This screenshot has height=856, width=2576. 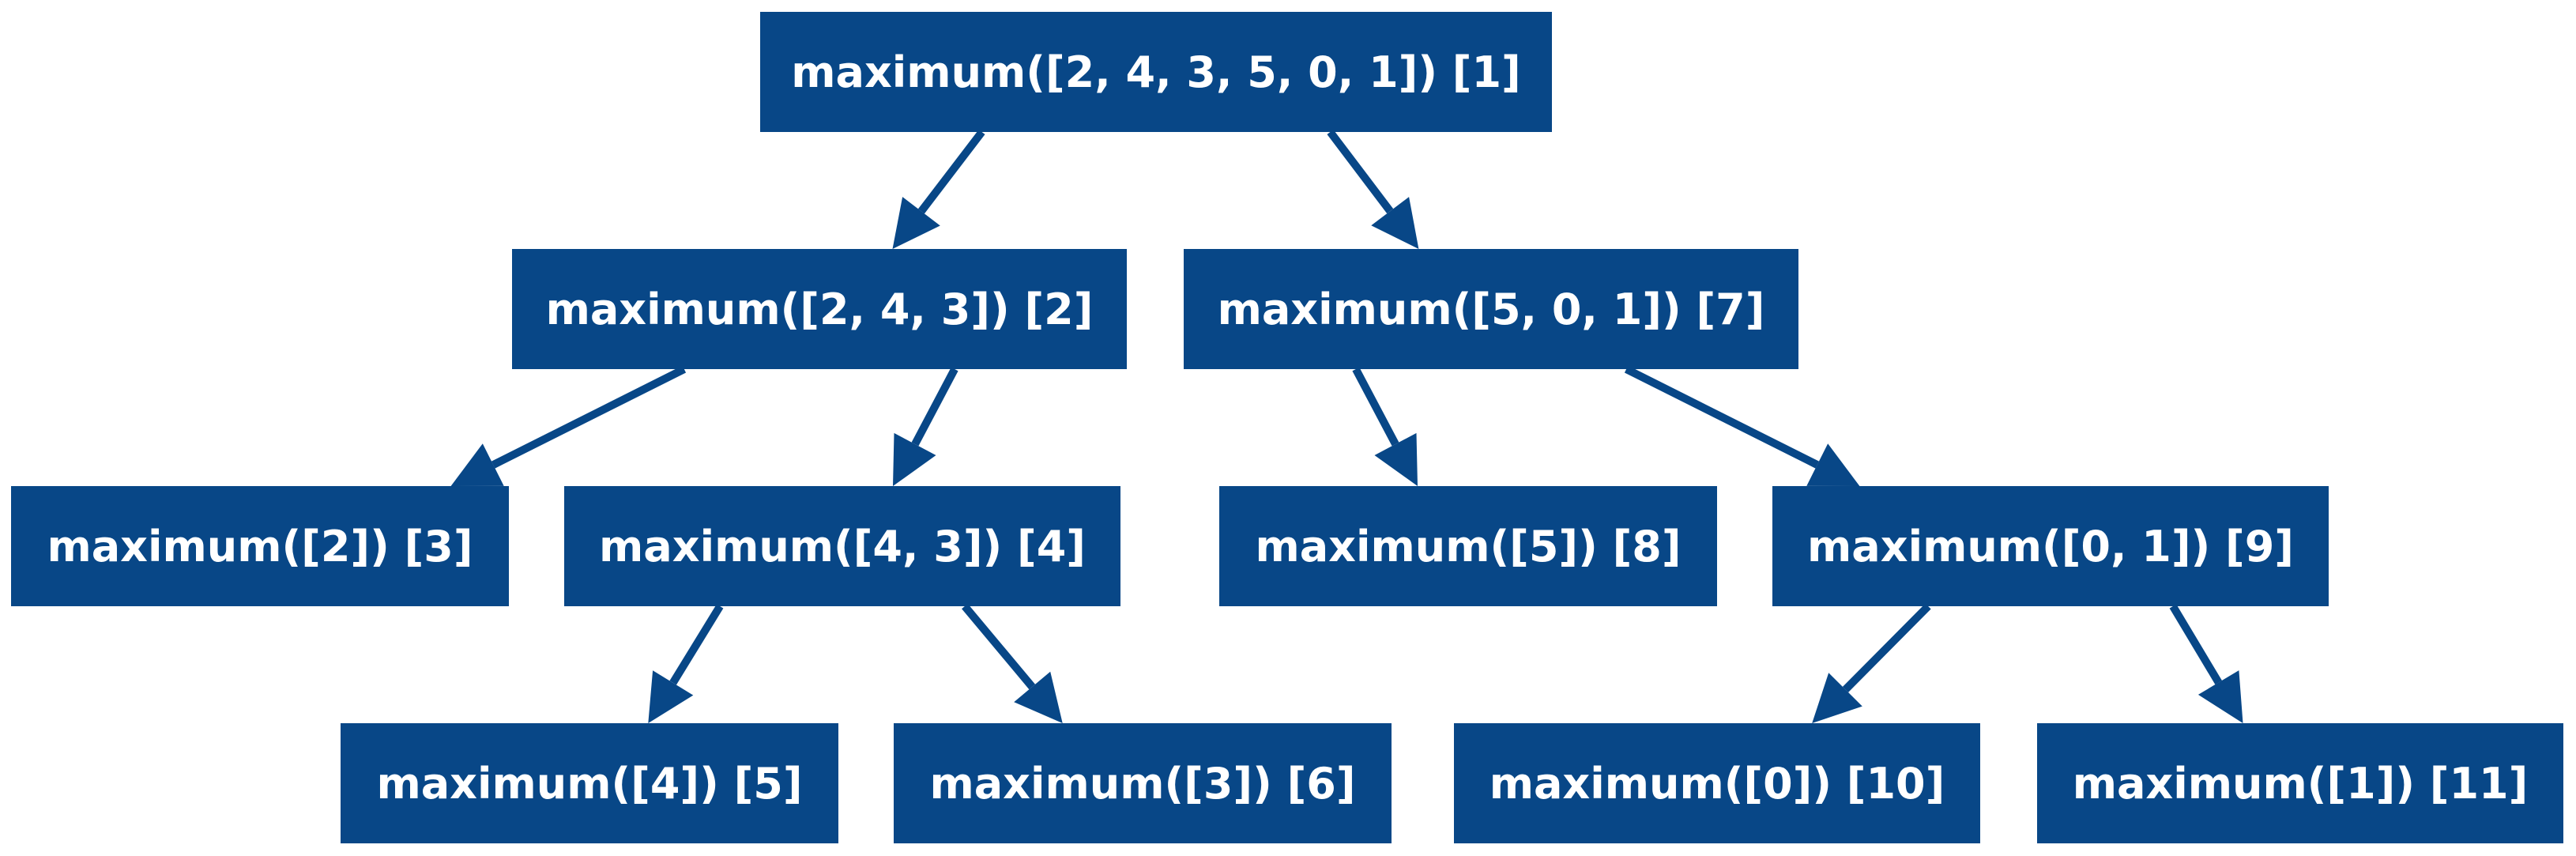 I want to click on node-8: maximum([5]) [8], so click(x=1468, y=546).